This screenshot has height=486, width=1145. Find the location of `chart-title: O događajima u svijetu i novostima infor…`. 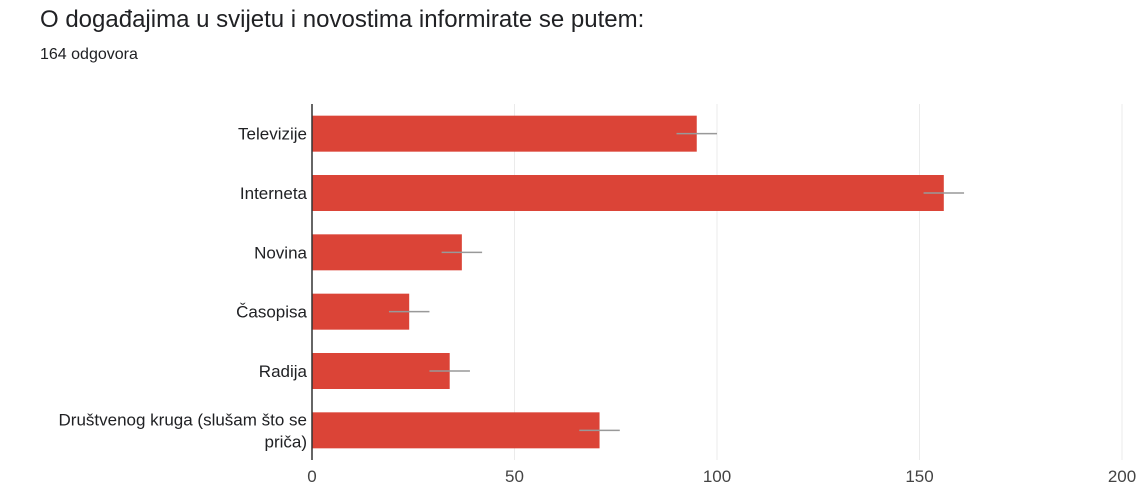

chart-title: O događajima u svijetu i novostima infor… is located at coordinates (342, 19).